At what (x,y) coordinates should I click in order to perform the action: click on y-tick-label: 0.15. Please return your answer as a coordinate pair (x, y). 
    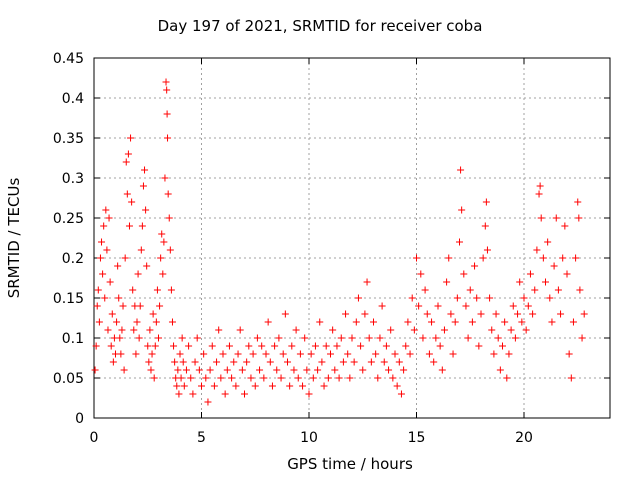
    Looking at the image, I should click on (68, 299).